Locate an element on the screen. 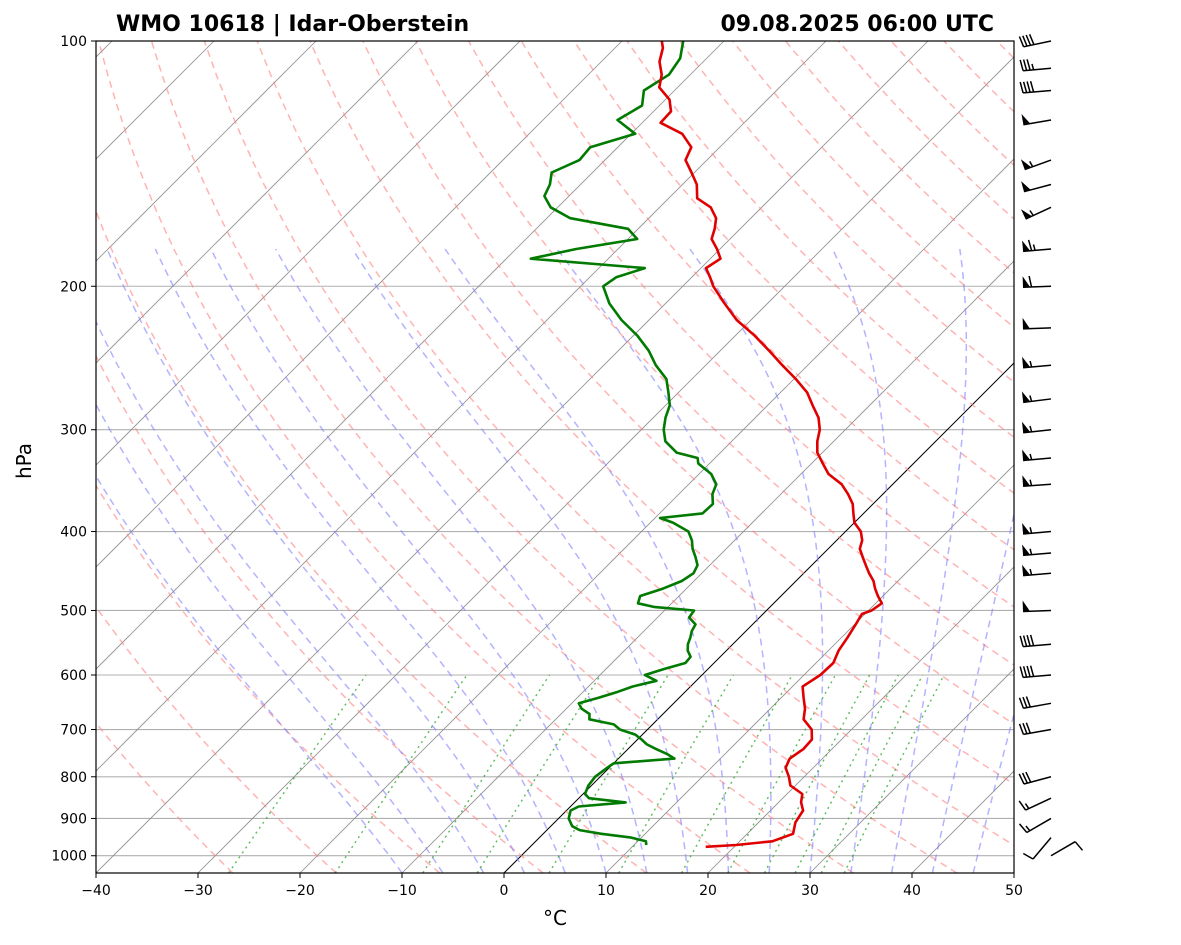 Image resolution: width=1181 pixels, height=945 pixels. y-tick-label: 300 is located at coordinates (73, 431).